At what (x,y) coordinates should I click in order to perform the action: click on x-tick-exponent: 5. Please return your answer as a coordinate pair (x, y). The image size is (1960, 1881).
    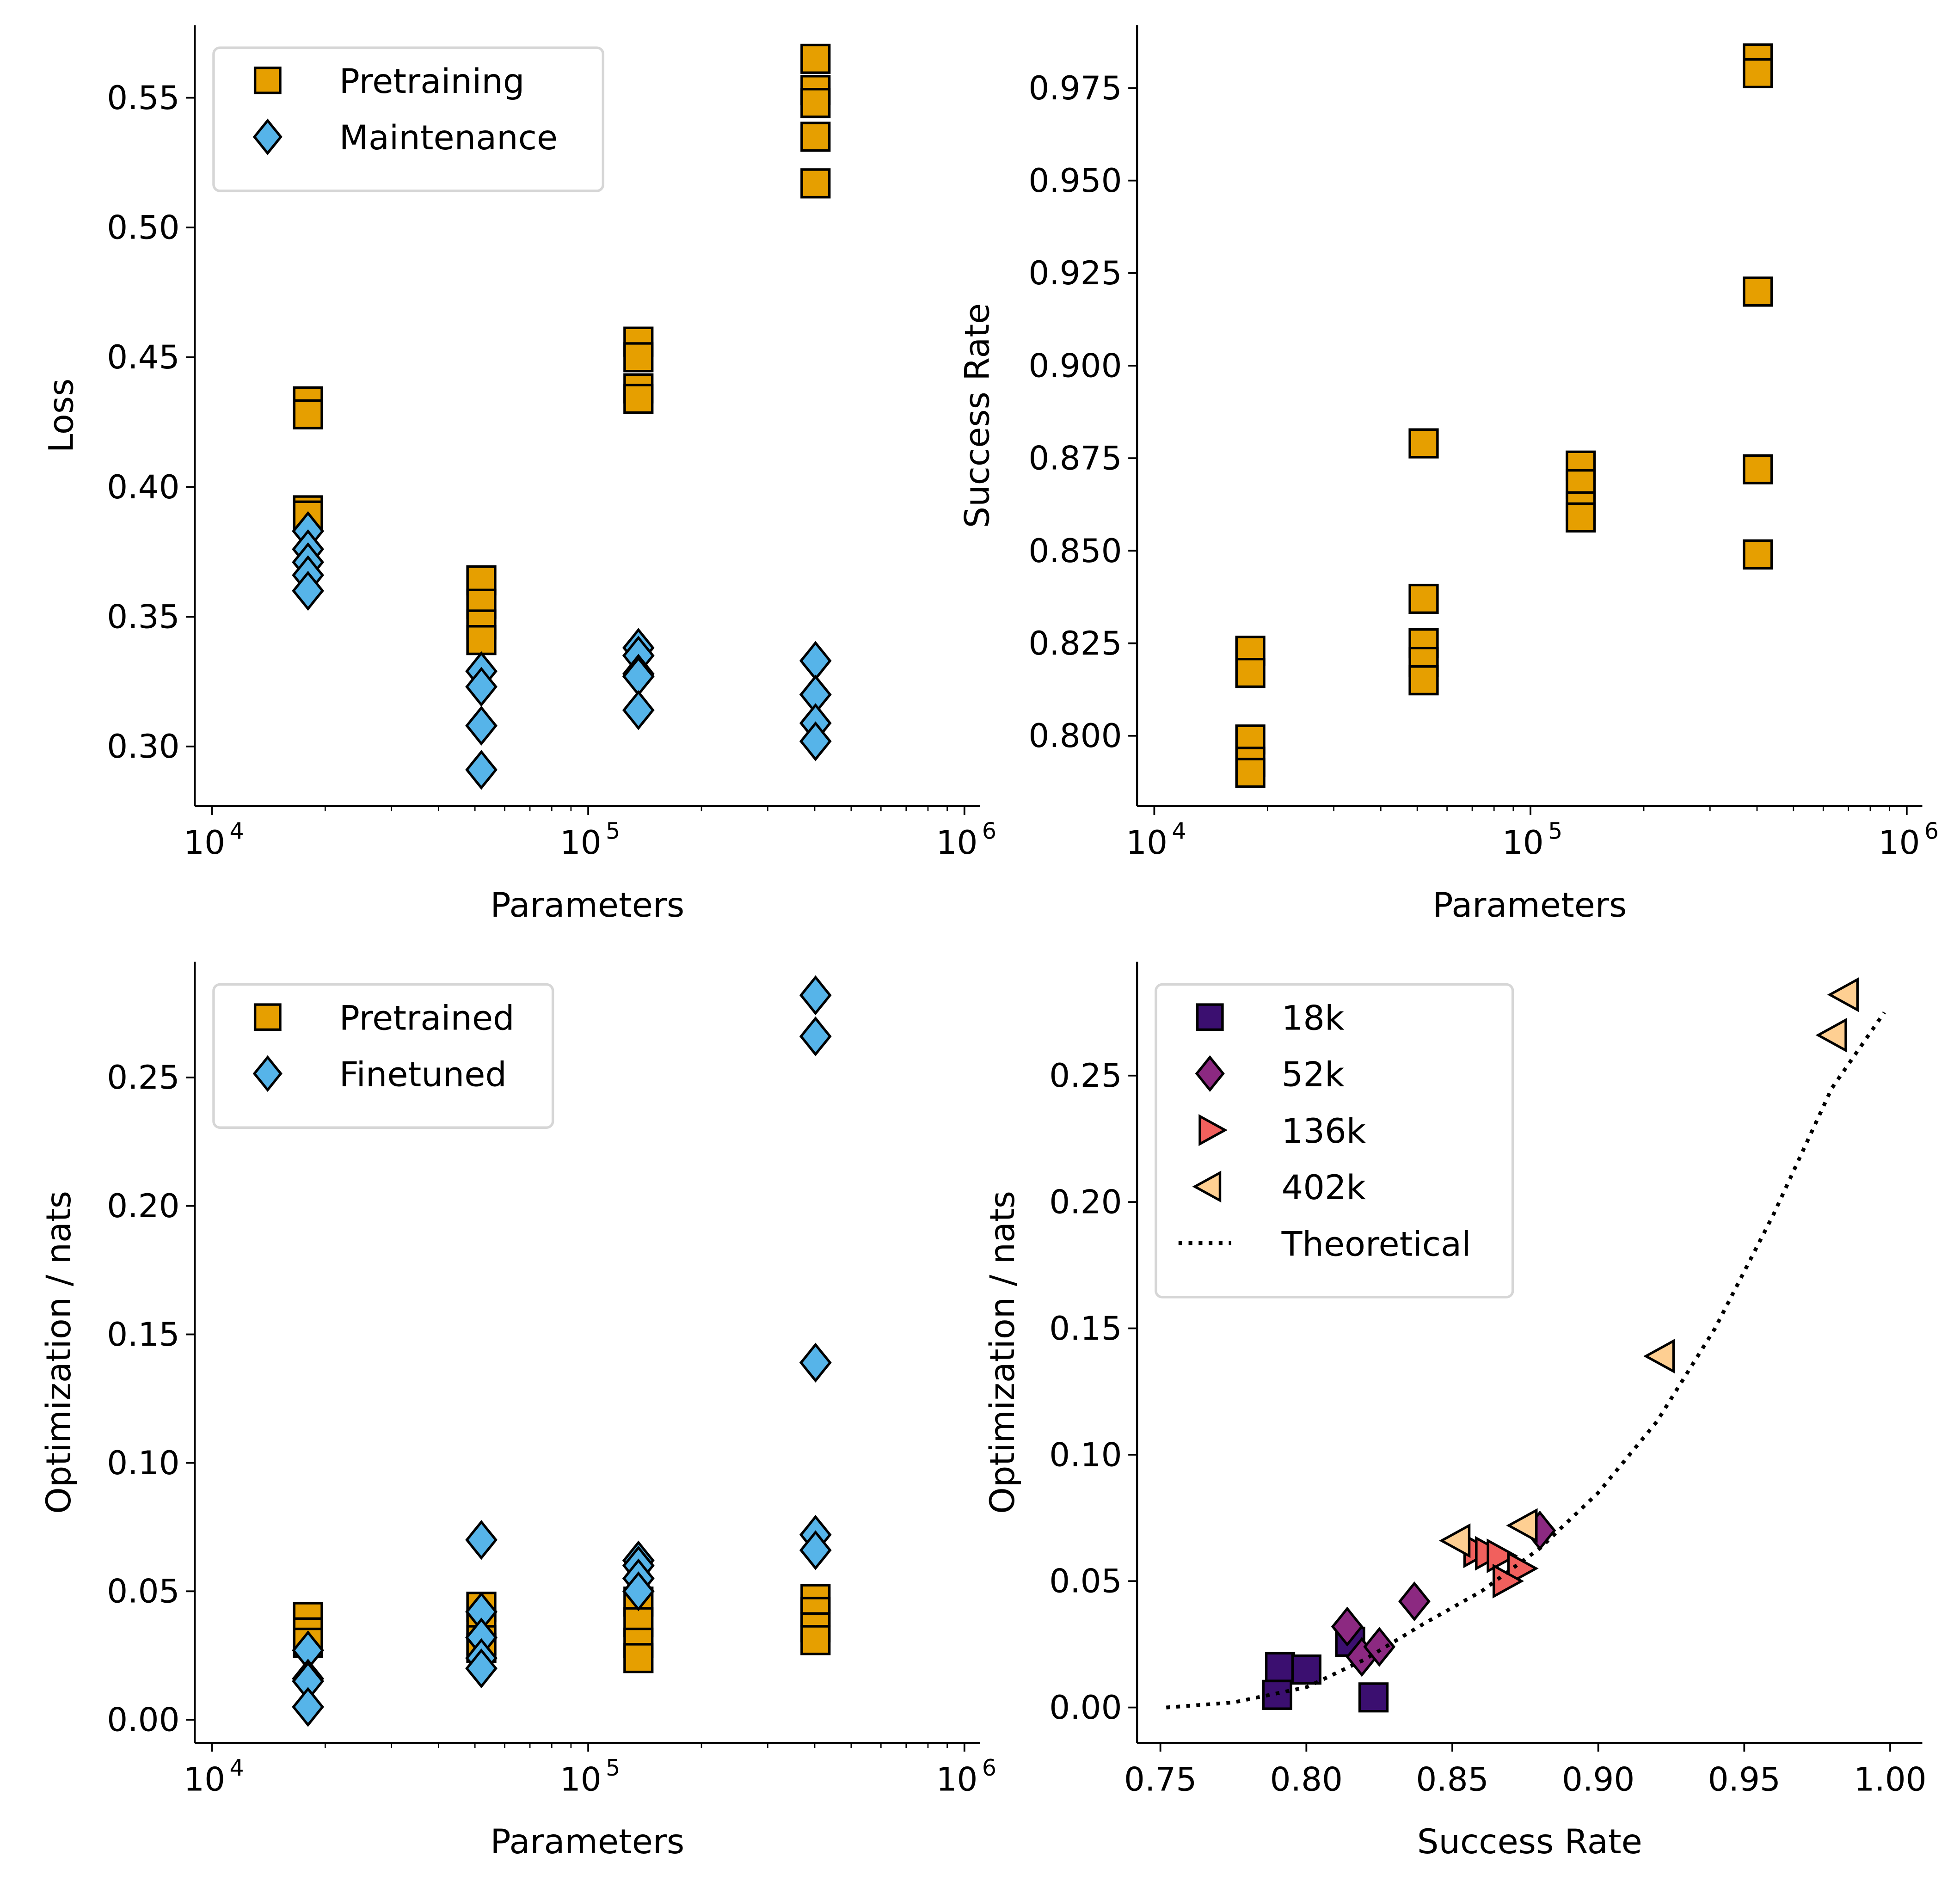
    Looking at the image, I should click on (613, 831).